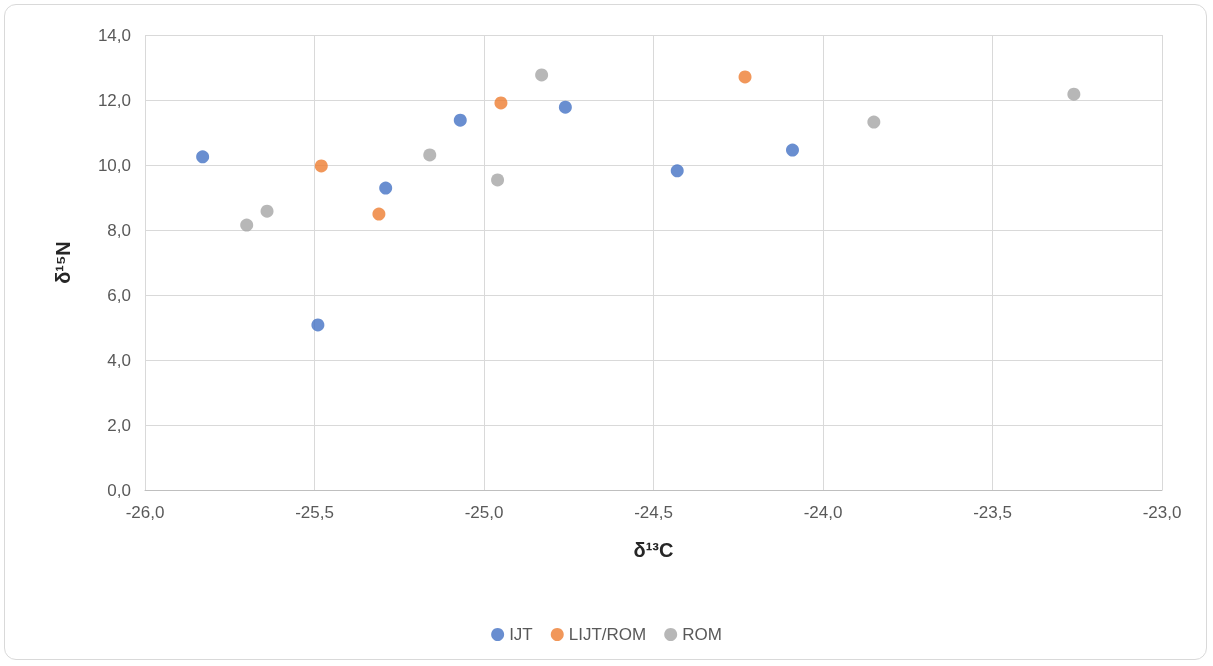 The image size is (1213, 666). Describe the element at coordinates (314, 512) in the screenshot. I see `x-tick-label: -25,5` at that location.